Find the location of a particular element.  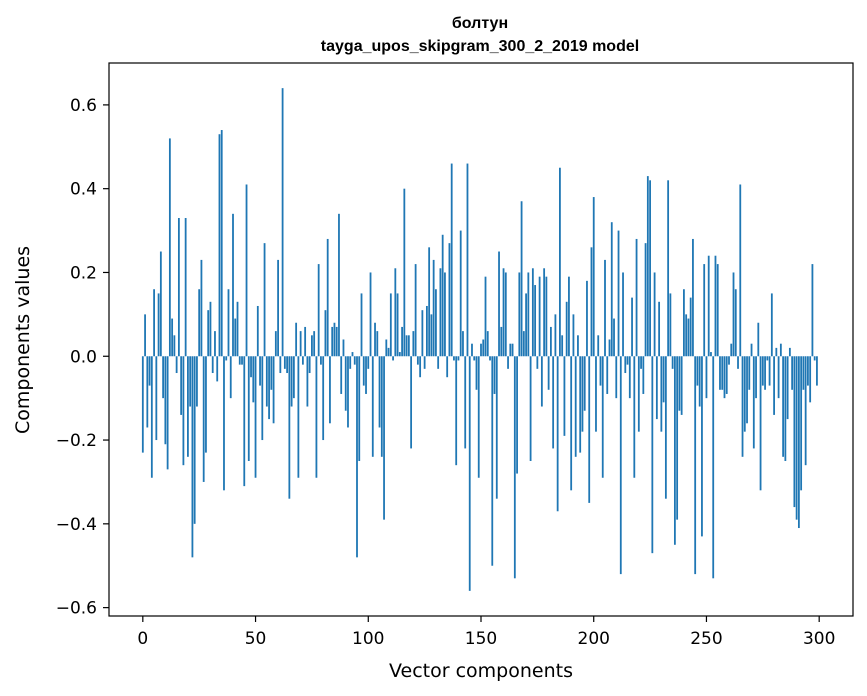

chart-subtitle: tayga_upos_skipgram_300_2_2019 model is located at coordinates (480, 46).